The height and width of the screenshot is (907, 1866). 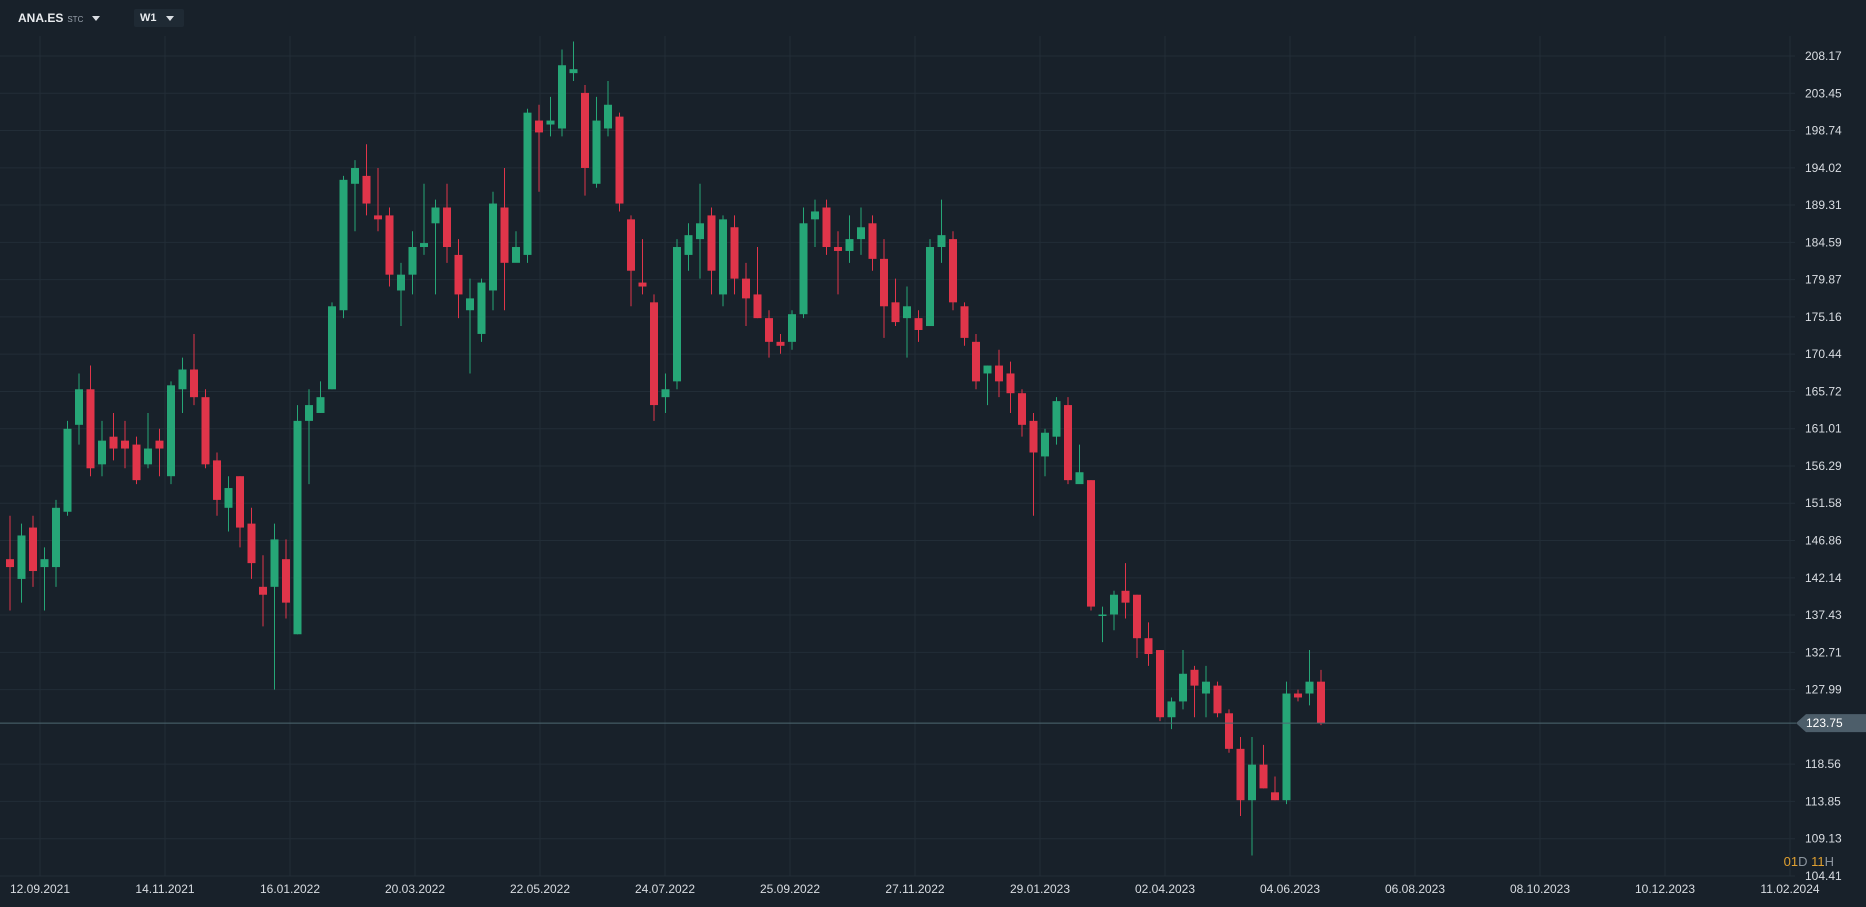 I want to click on x-tick-label: 10.12.2023, so click(x=1665, y=889).